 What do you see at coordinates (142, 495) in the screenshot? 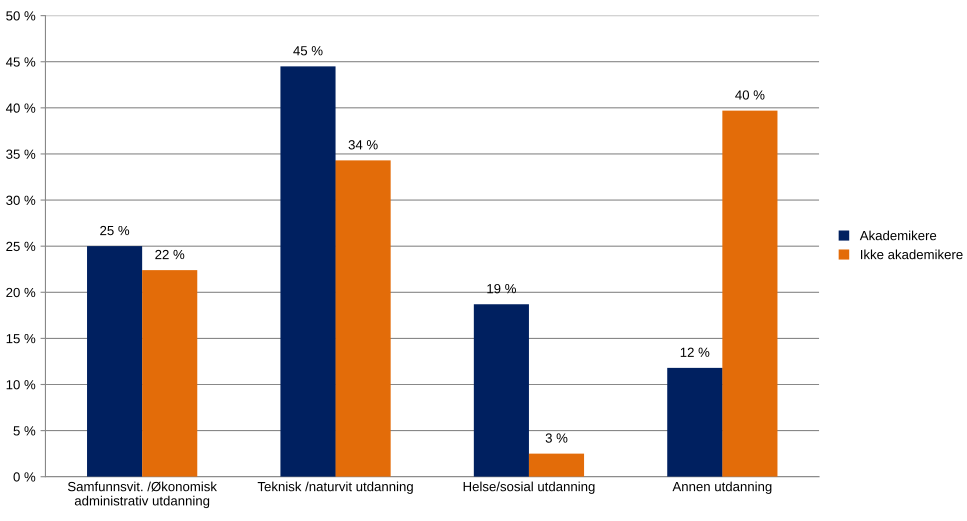
I see `x-tick-label: Samfunnsvit. /Økonomisk administrativ utdanning` at bounding box center [142, 495].